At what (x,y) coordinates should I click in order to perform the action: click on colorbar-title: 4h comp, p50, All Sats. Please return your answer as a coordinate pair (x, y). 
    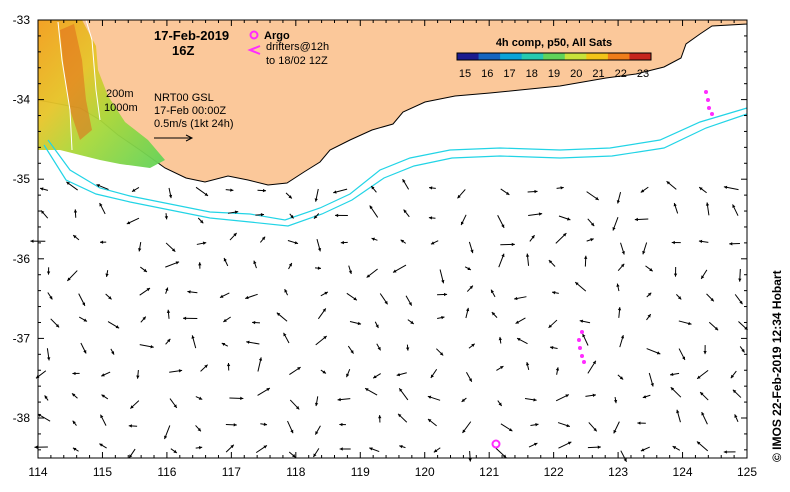
    Looking at the image, I should click on (554, 43).